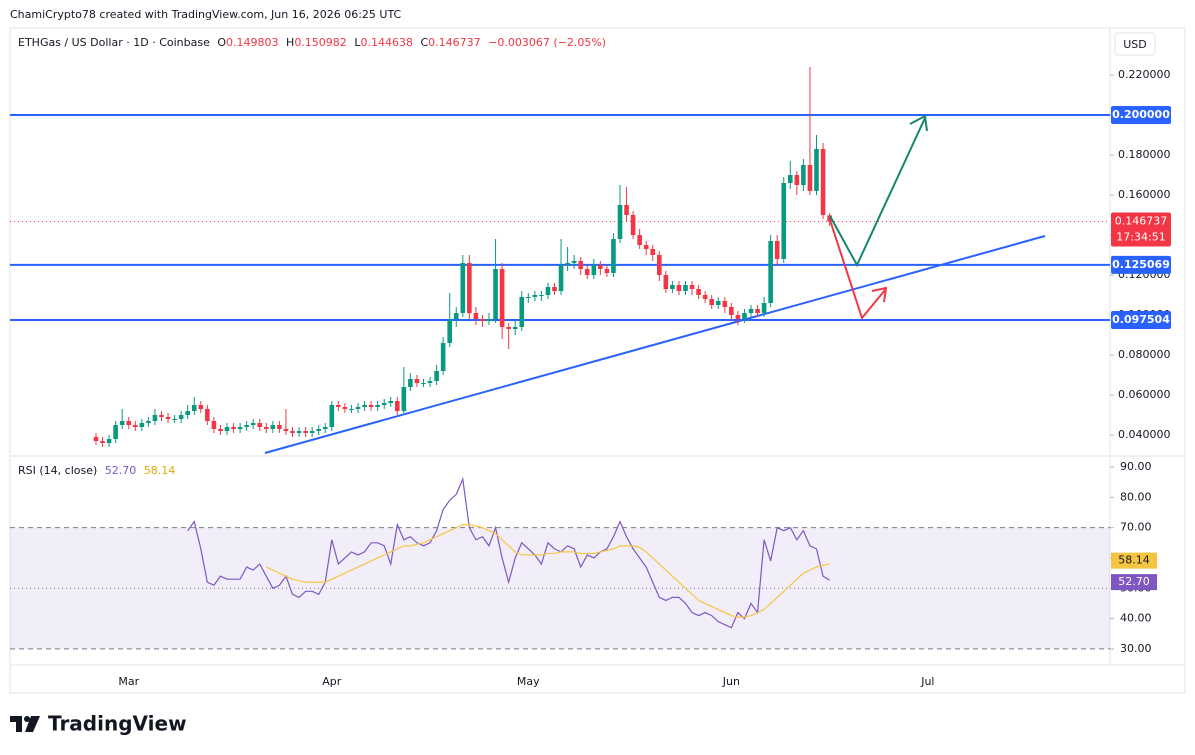 The image size is (1195, 755). I want to click on rsi-tag, so click(1134, 582).